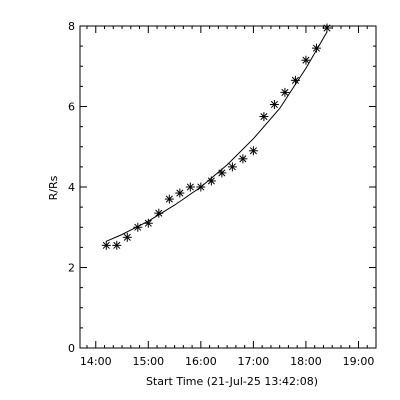 This screenshot has height=400, width=400. I want to click on y-axis-label: R/Rs, so click(53, 187).